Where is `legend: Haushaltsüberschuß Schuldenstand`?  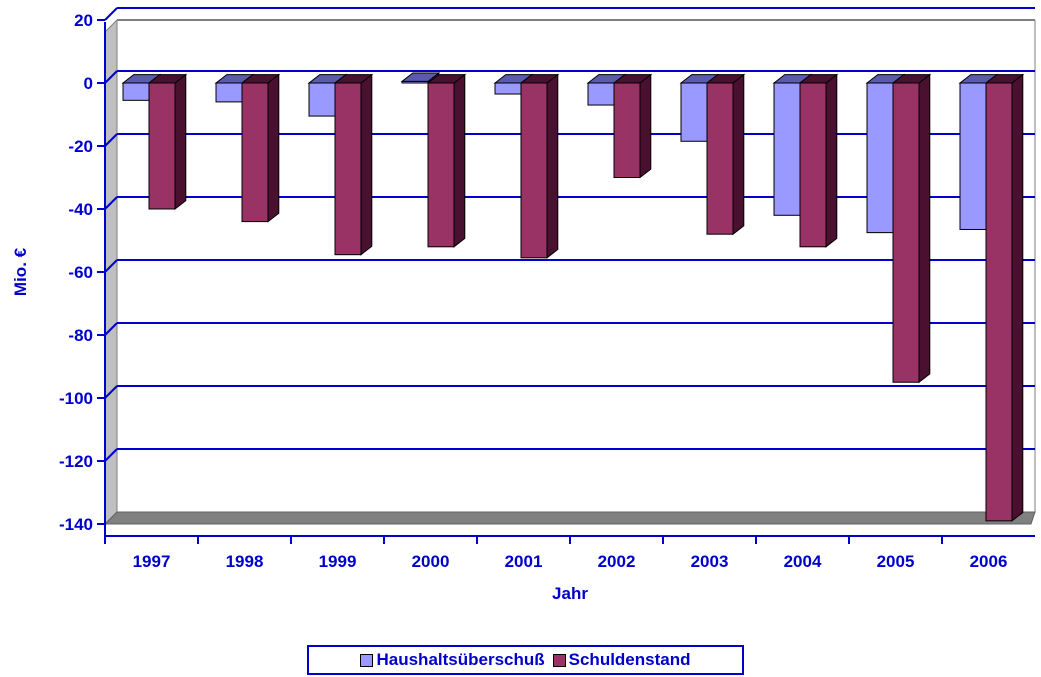 legend: Haushaltsüberschuß Schuldenstand is located at coordinates (525, 660).